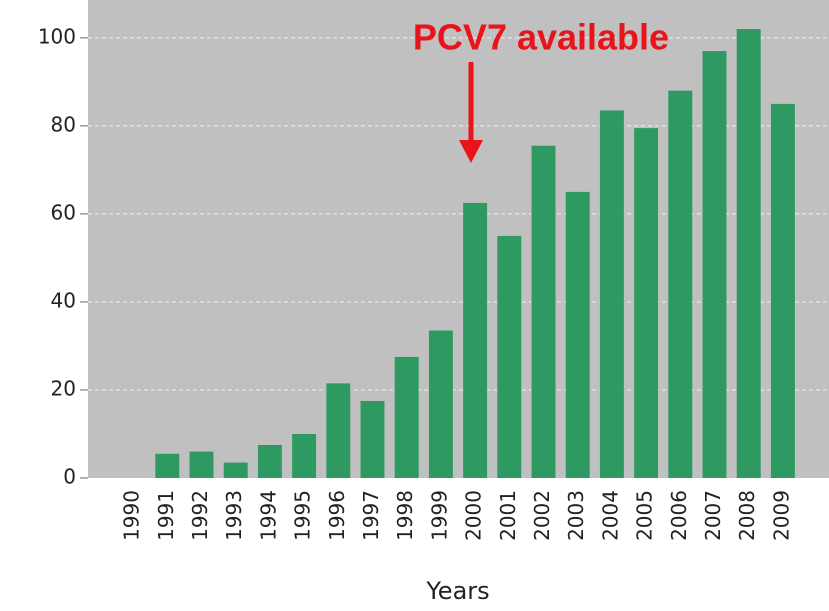  What do you see at coordinates (713, 515) in the screenshot?
I see `x-tick-label: 2007` at bounding box center [713, 515].